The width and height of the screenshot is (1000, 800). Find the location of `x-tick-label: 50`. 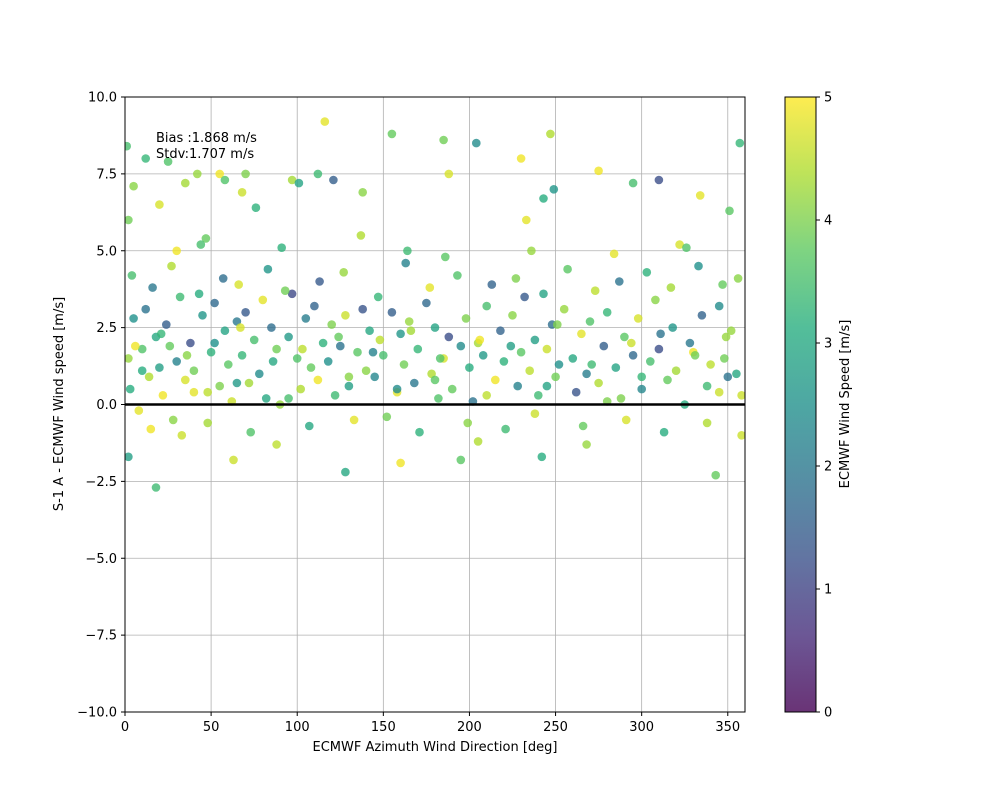

x-tick-label: 50 is located at coordinates (211, 727).